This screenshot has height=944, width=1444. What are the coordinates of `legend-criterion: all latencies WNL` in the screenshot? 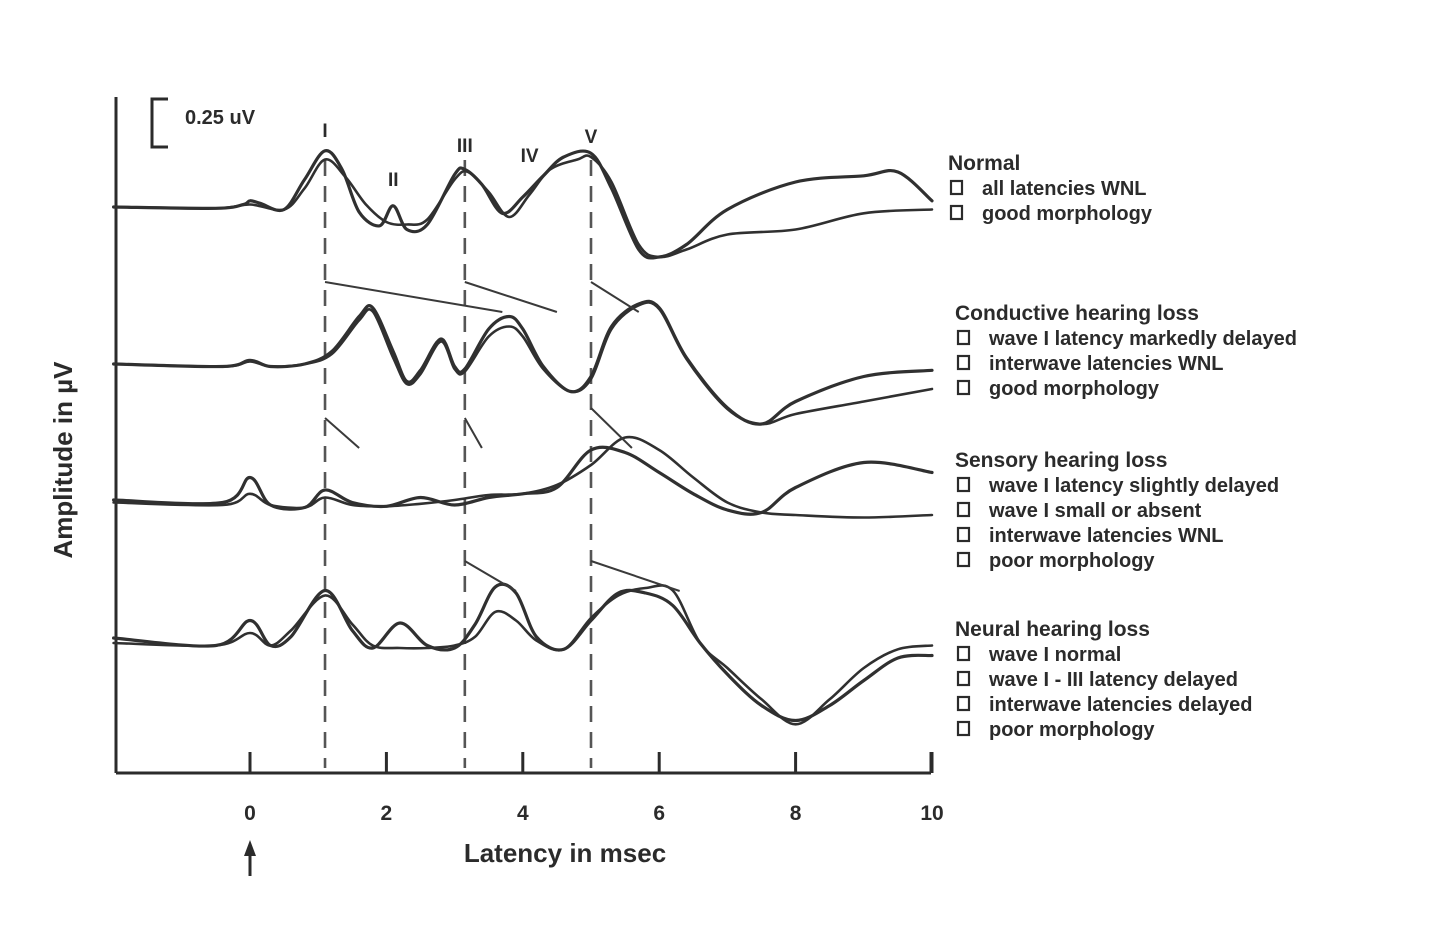 It's located at (1064, 189).